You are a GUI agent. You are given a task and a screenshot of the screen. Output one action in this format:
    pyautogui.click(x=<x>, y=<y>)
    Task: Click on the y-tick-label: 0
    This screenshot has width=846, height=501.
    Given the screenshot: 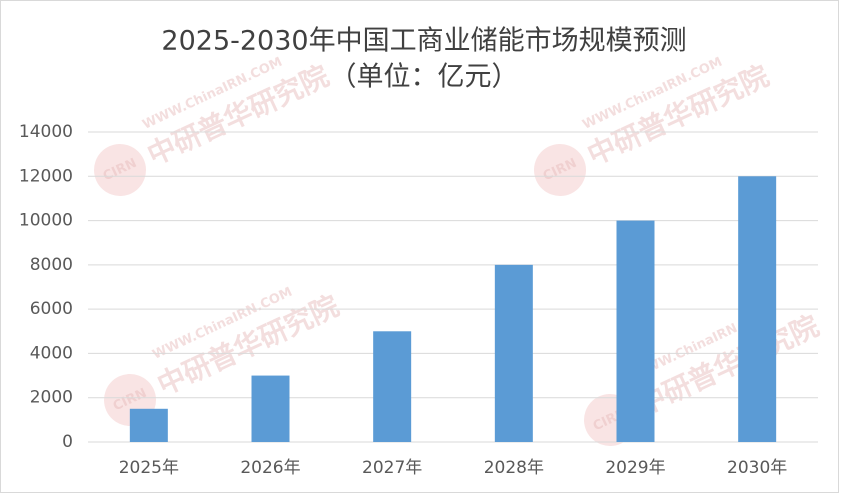 What is the action you would take?
    pyautogui.click(x=67, y=442)
    